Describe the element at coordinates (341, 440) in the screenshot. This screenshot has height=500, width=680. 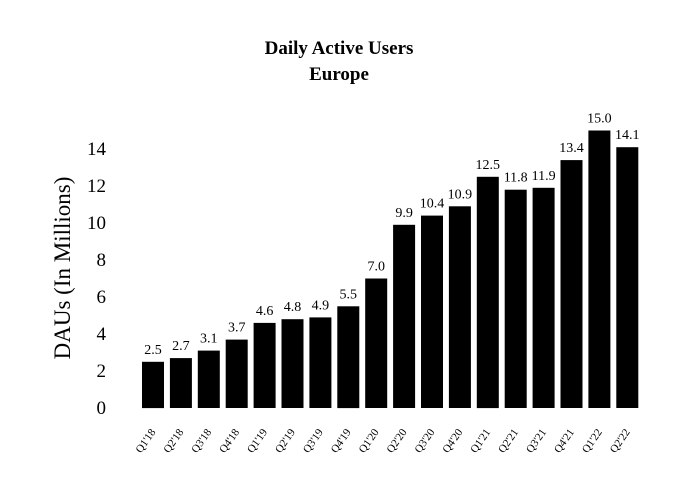
I see `x-tick-label: Q4'19` at that location.